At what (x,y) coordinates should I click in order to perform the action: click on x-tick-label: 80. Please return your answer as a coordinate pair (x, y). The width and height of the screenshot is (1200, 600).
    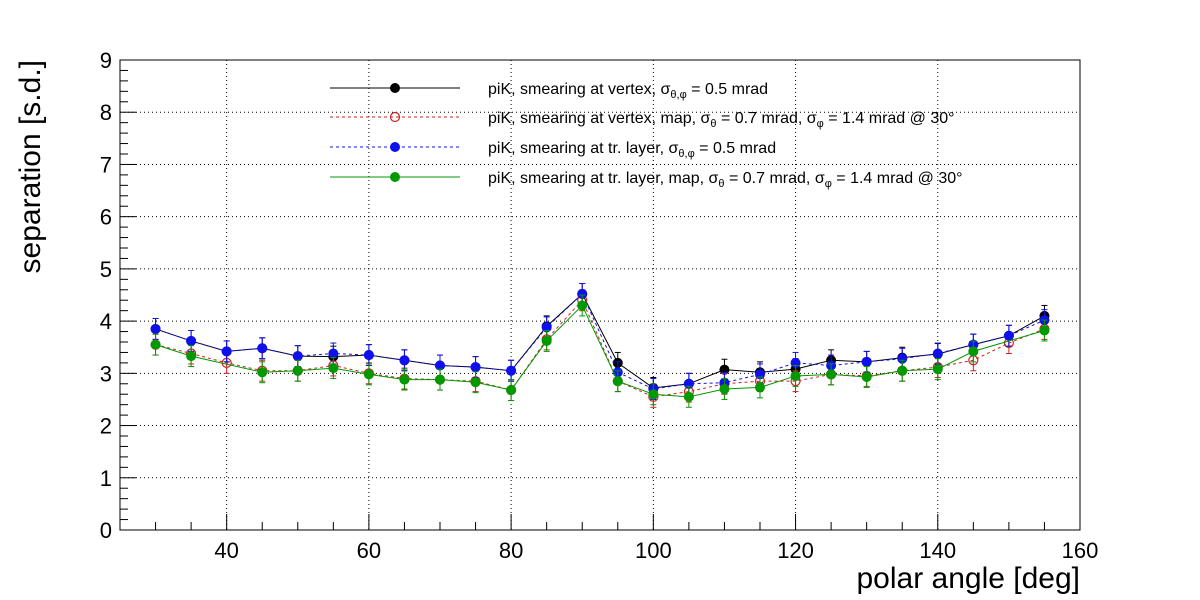
    Looking at the image, I should click on (511, 550).